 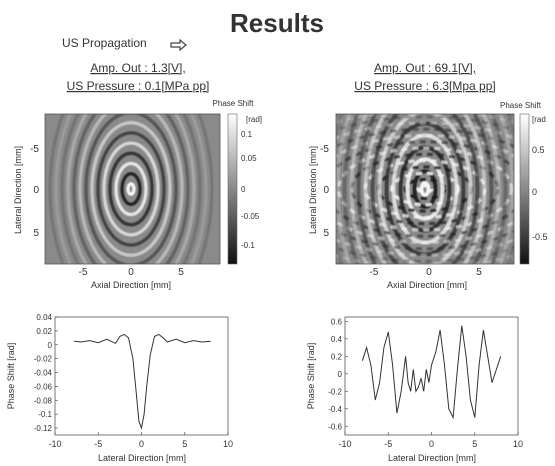 I want to click on map2-ytick-2: 0, so click(x=326, y=190).